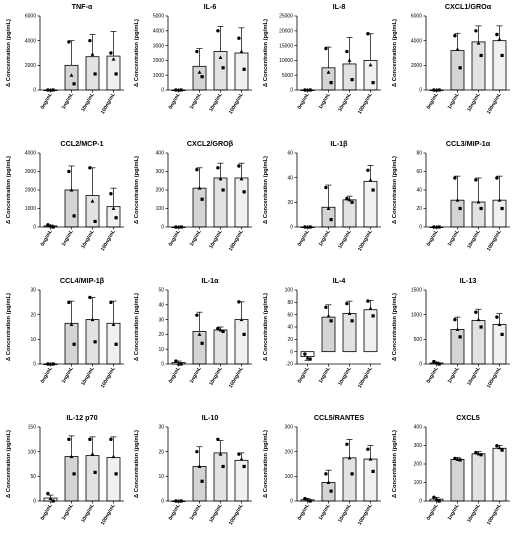  I want to click on y-tick-label: 3000, so click(30, 172).